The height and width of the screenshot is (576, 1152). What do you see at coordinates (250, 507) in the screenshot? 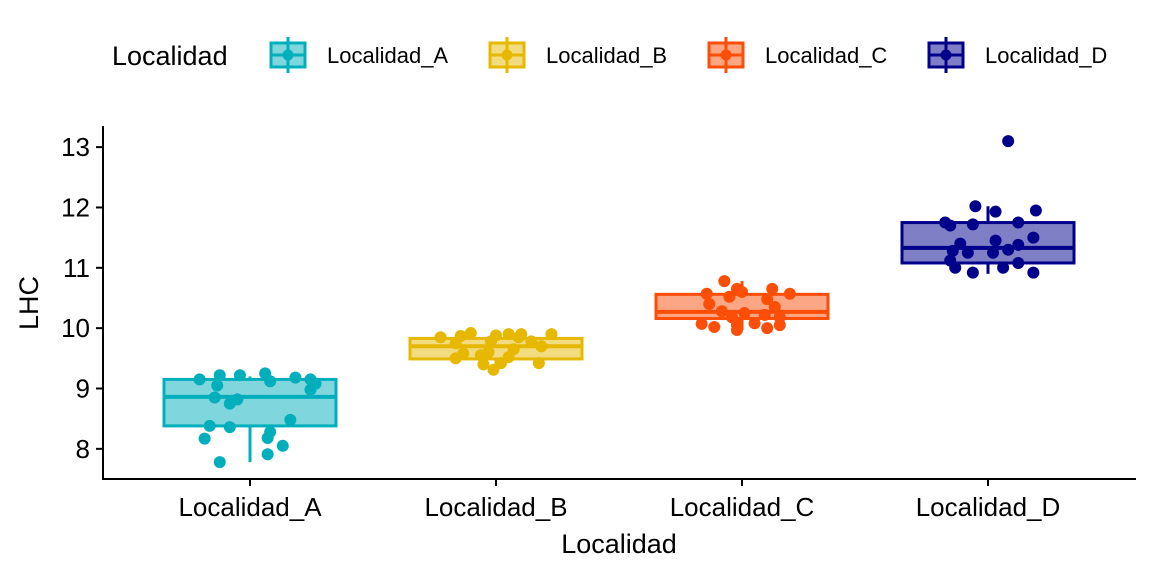
I see `x-tick-label-Localidad_A: Localidad_A` at bounding box center [250, 507].